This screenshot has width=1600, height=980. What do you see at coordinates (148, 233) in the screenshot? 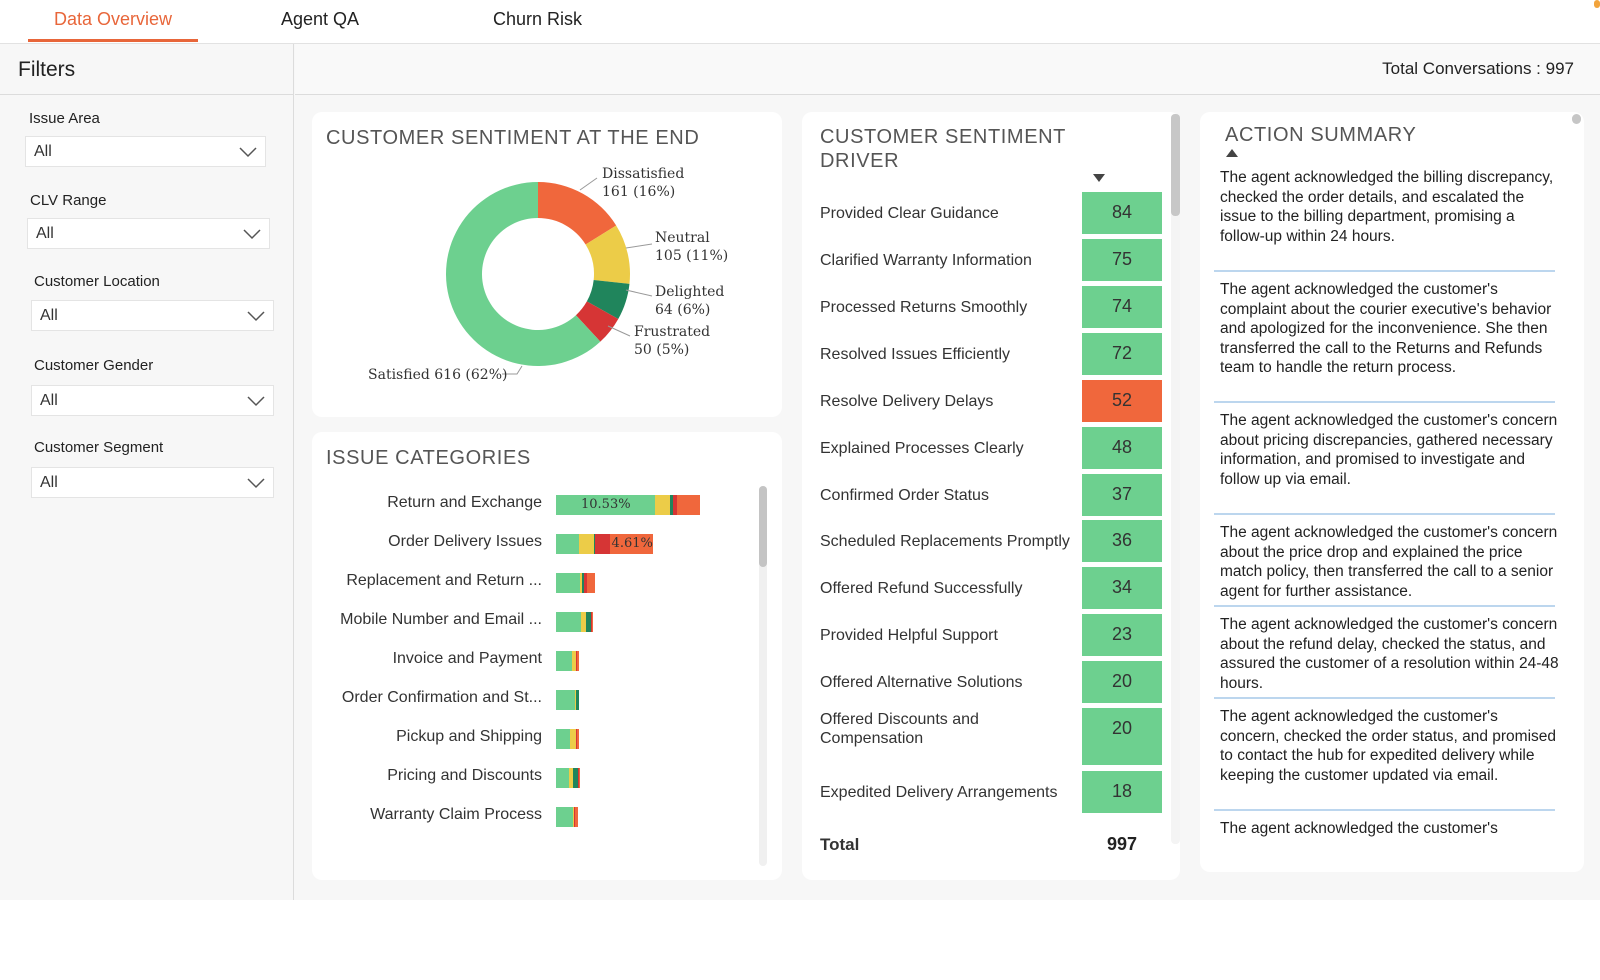
I see `clv-range-dropdown: All` at bounding box center [148, 233].